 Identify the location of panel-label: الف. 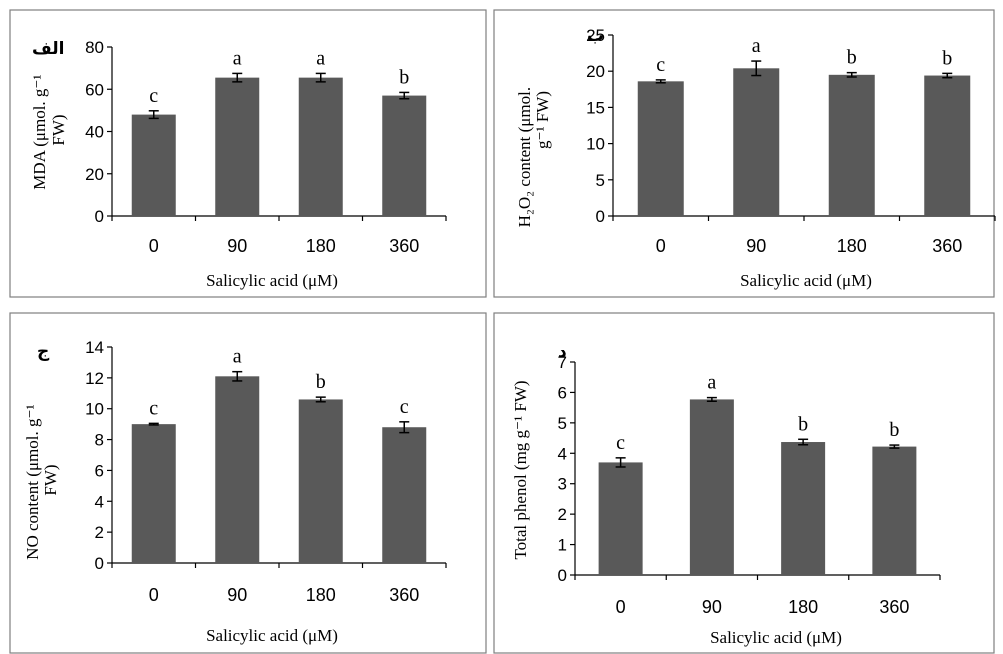
(48, 49).